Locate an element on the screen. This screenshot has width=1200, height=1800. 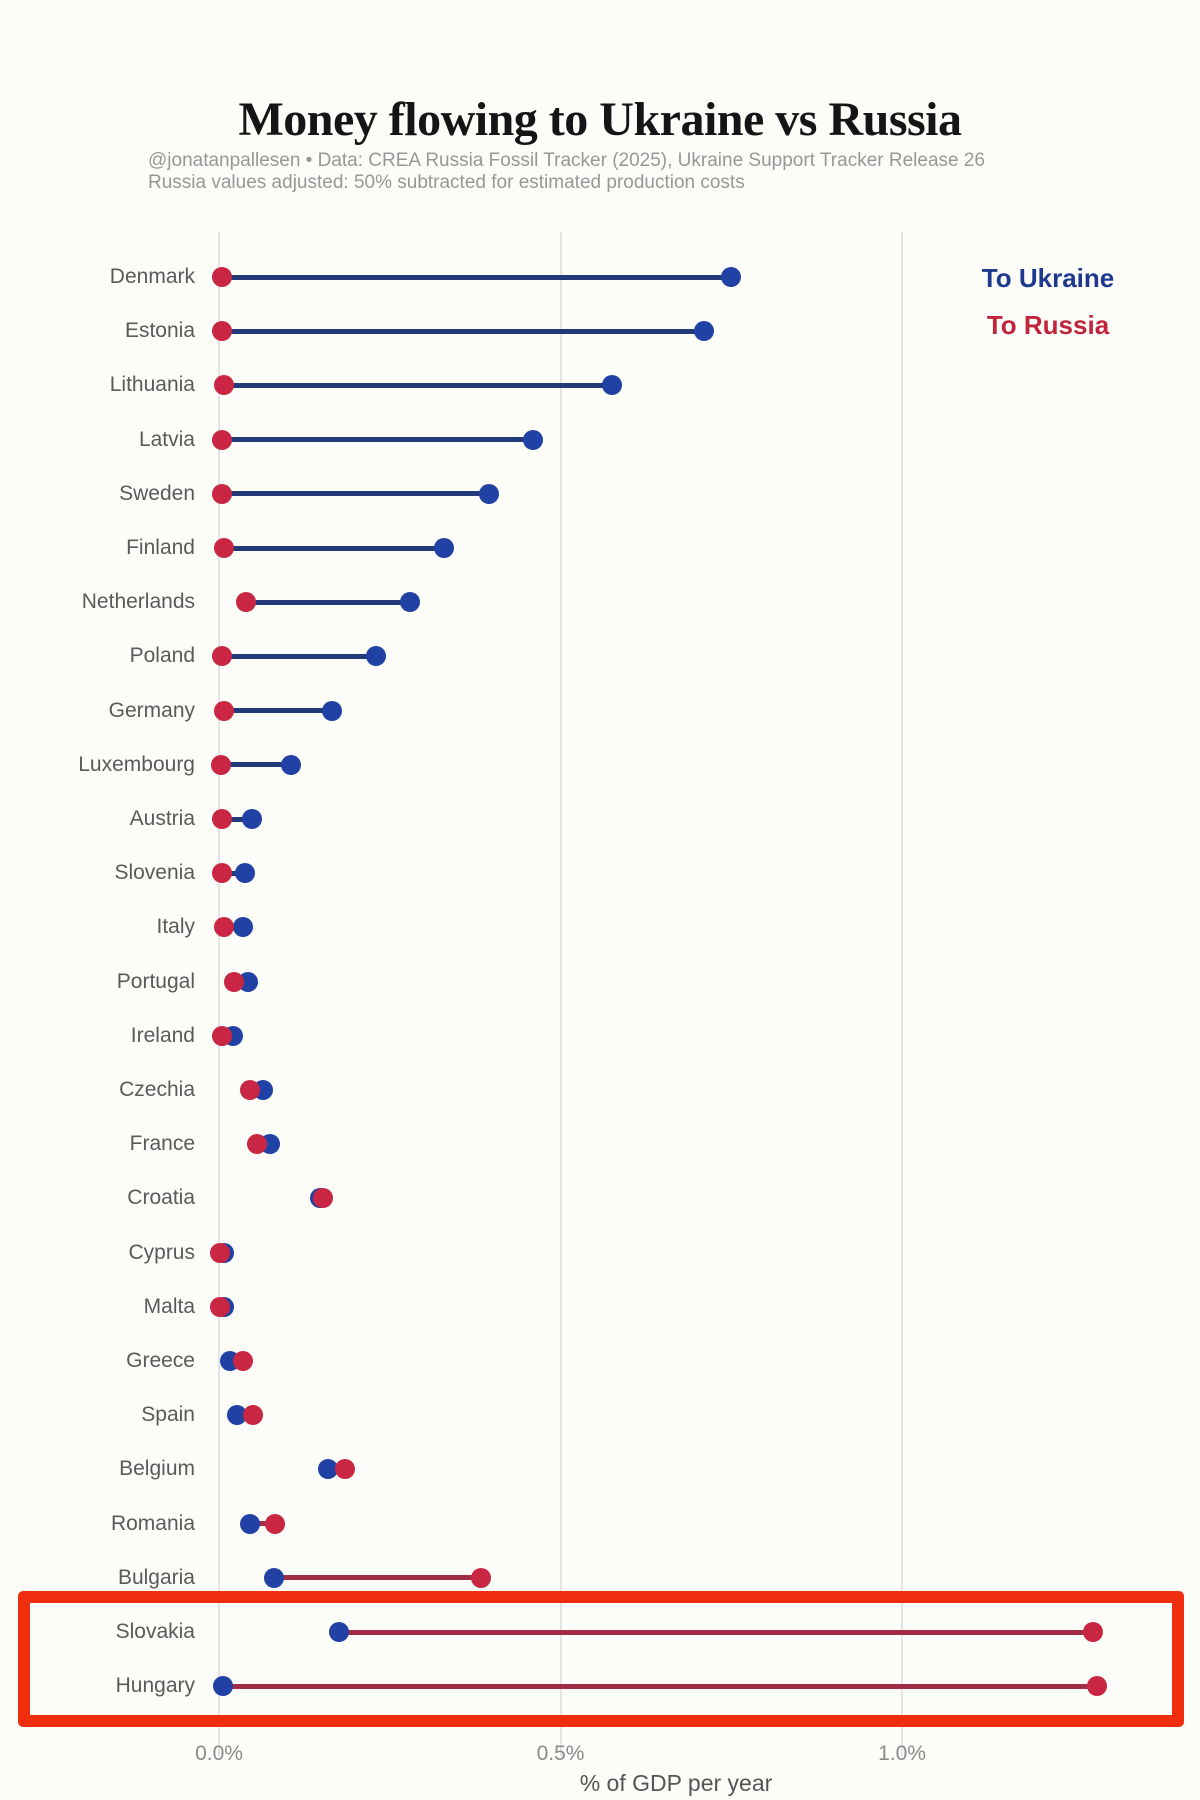
country-label-cyprus: Cyprus is located at coordinates (161, 1252).